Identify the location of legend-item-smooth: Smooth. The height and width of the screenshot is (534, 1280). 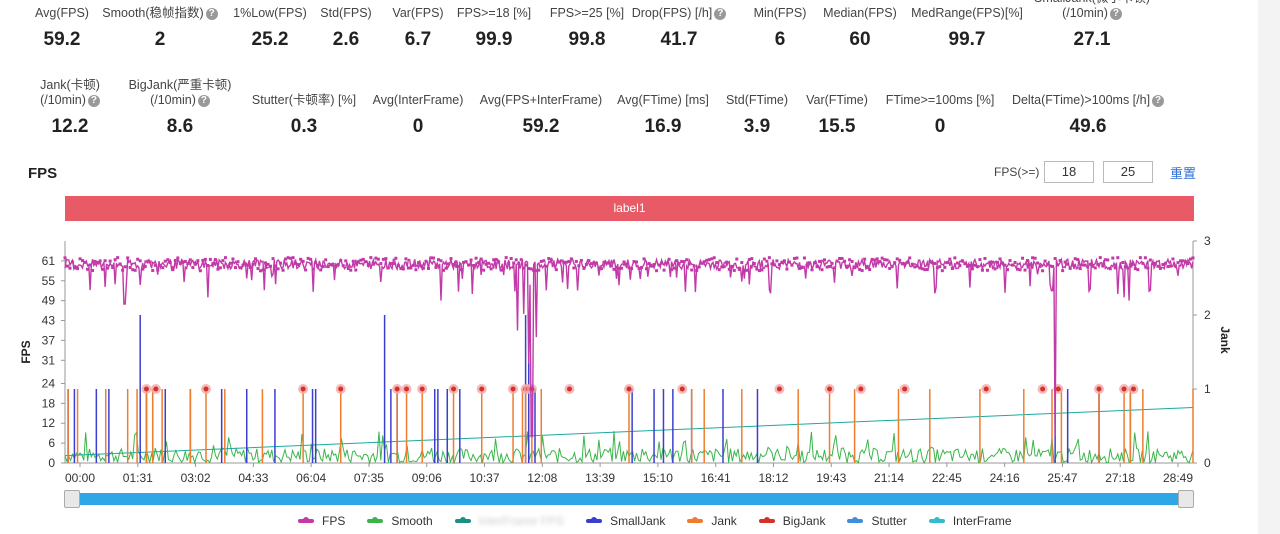
(400, 521).